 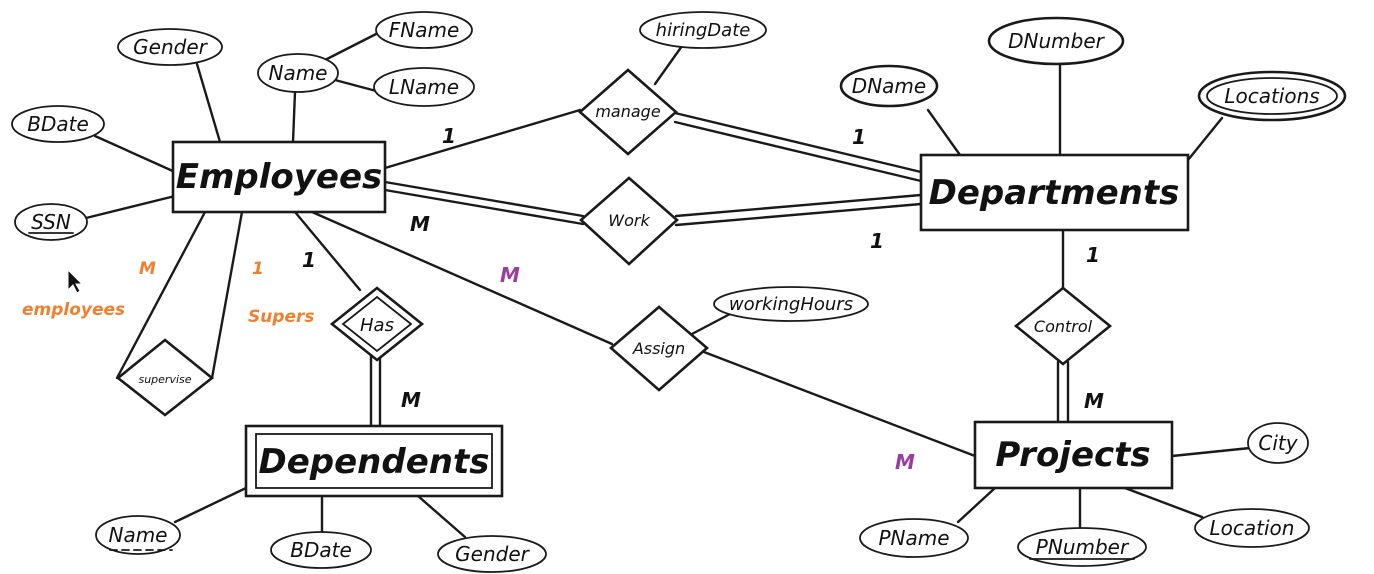 I want to click on card-assign-emp: M, so click(x=510, y=275).